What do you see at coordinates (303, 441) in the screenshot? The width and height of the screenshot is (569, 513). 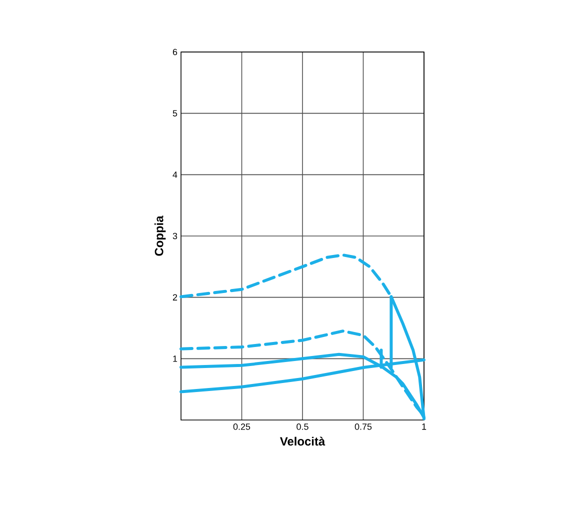 I see `x-axis-title: Velocità` at bounding box center [303, 441].